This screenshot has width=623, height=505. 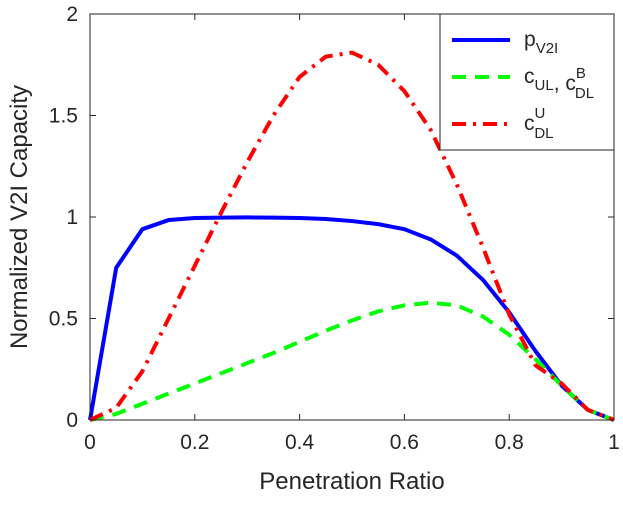 What do you see at coordinates (351, 481) in the screenshot?
I see `x-axis-title: Penetration Ratio` at bounding box center [351, 481].